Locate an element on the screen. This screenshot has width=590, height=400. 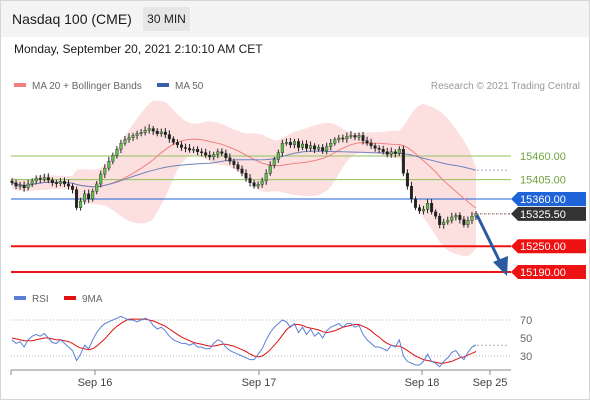
instrument-title: Nasdaq 100 (CME) is located at coordinates (72, 19).